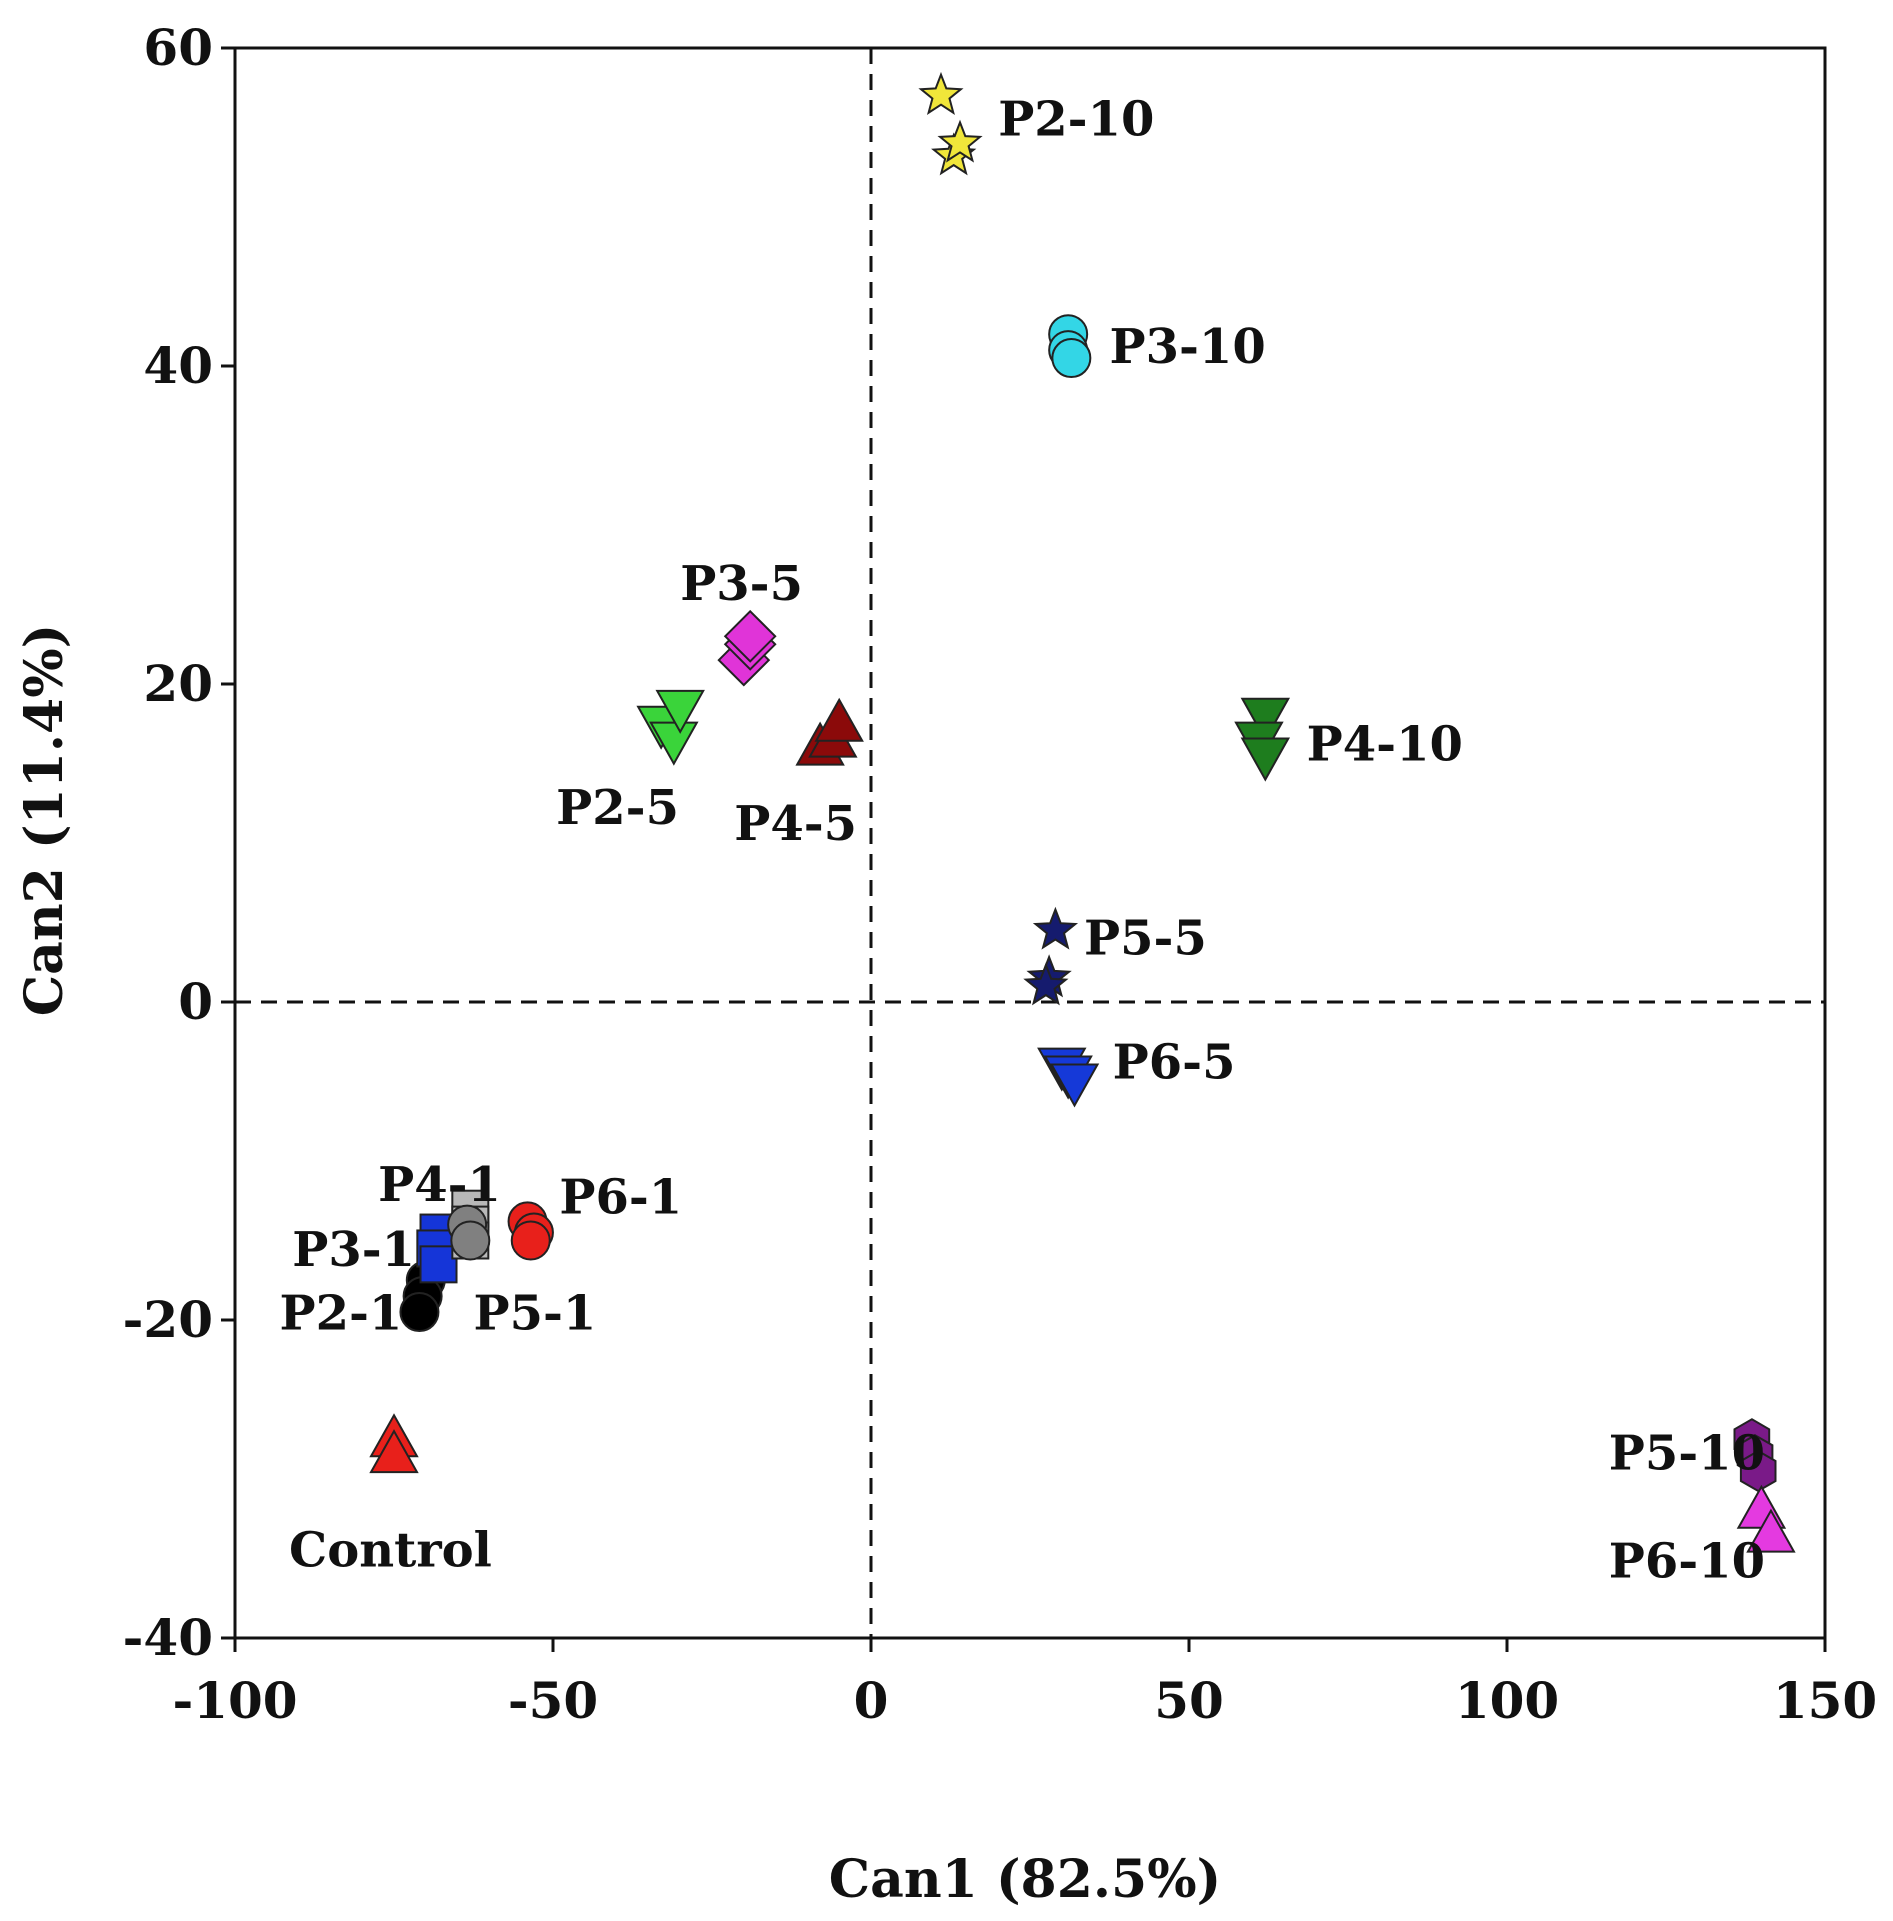 This screenshot has height=1921, width=1893. What do you see at coordinates (1145, 938) in the screenshot?
I see `label-p5-5: P5-5` at bounding box center [1145, 938].